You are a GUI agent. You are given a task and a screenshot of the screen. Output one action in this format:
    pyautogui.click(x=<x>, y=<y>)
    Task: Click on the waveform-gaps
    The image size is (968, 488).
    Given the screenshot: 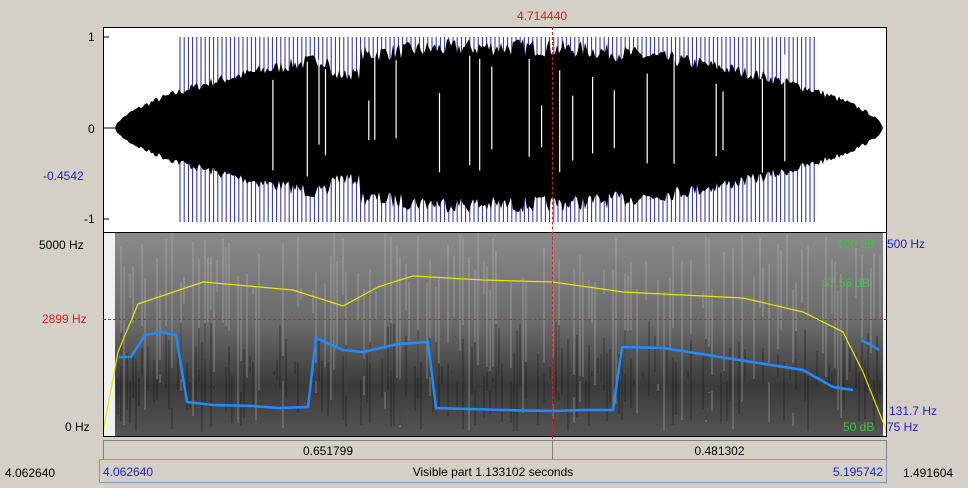 What is the action you would take?
    pyautogui.click(x=529, y=115)
    